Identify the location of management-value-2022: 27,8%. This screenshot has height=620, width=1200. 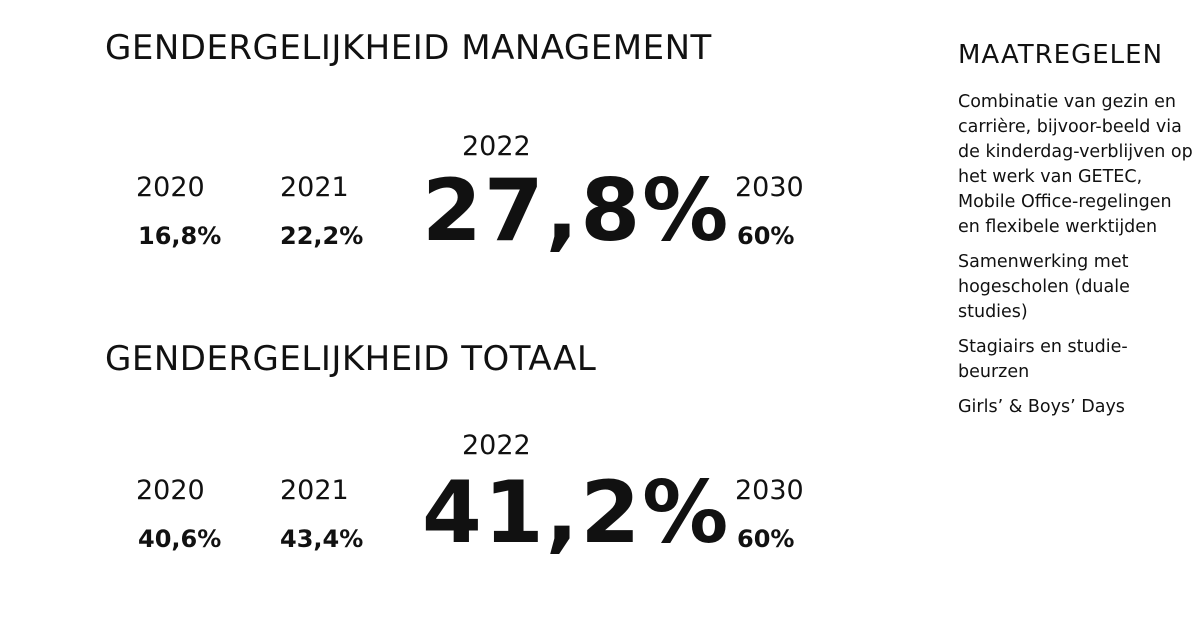
(576, 211).